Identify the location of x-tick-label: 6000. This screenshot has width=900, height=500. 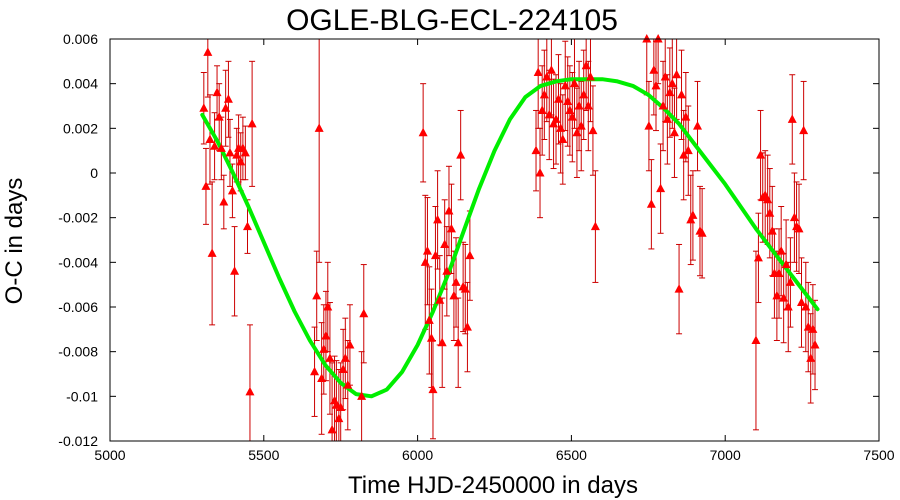
(417, 455).